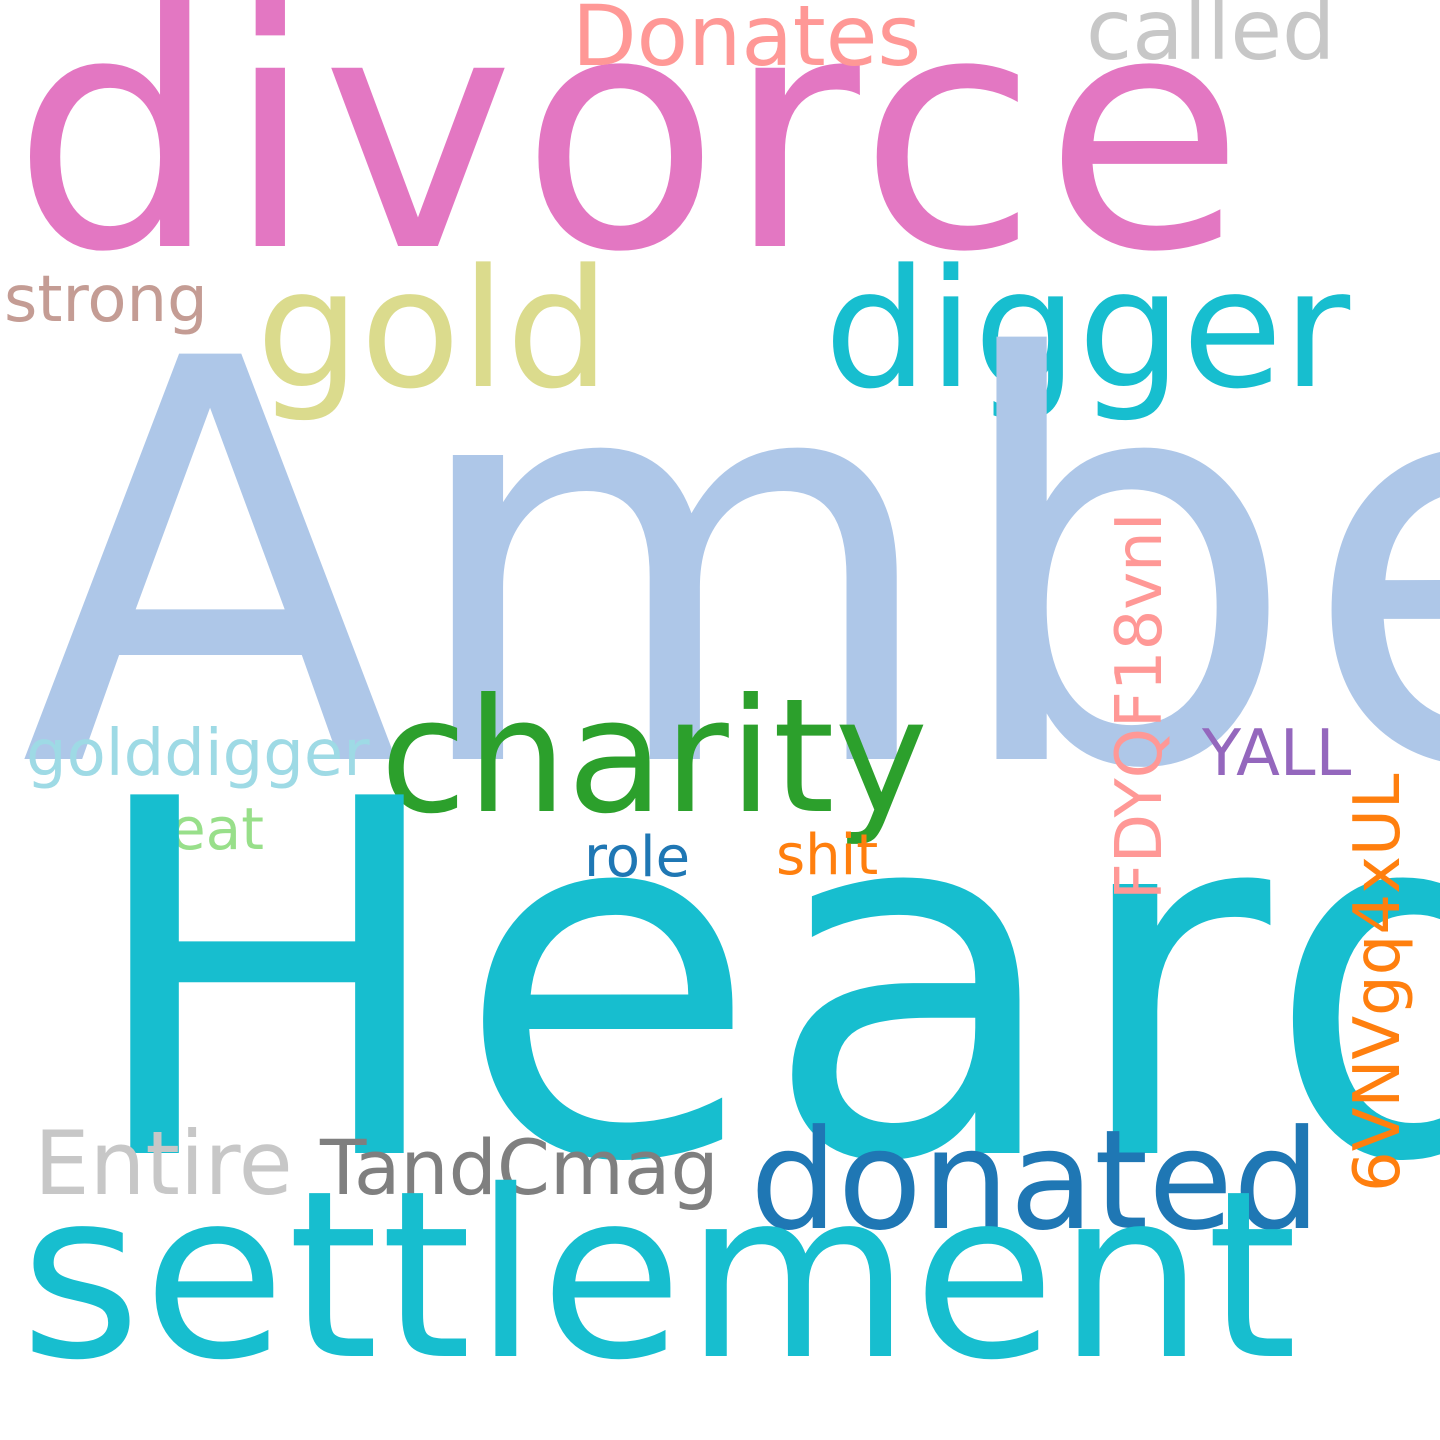  What do you see at coordinates (1211, 39) in the screenshot?
I see `word-called: called` at bounding box center [1211, 39].